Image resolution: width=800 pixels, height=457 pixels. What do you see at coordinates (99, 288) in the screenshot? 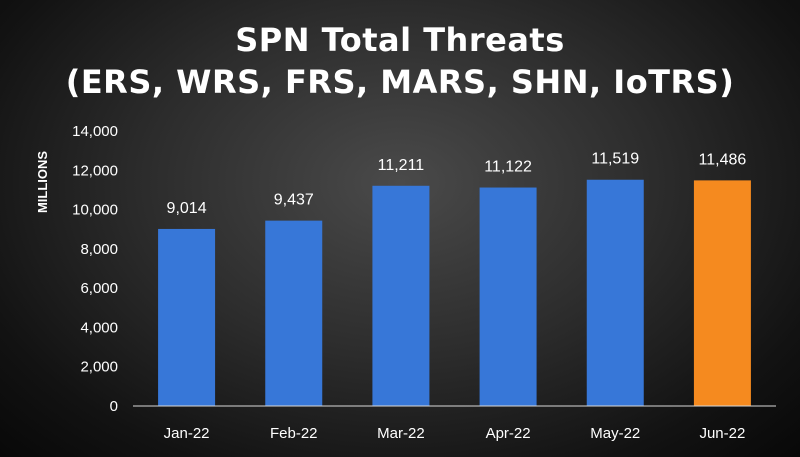
I see `y-tick-label: 6,000` at bounding box center [99, 288].